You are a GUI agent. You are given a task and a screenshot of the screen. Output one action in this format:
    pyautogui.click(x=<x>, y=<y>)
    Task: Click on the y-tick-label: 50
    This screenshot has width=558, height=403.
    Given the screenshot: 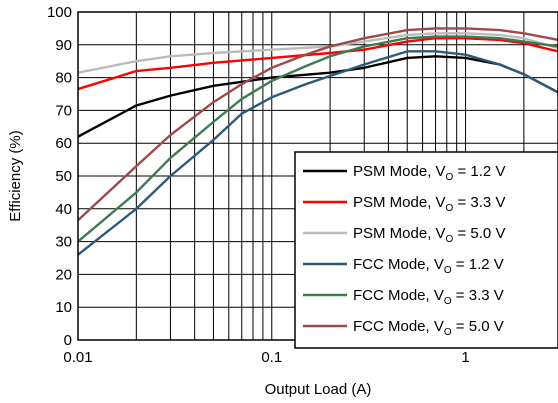 What is the action you would take?
    pyautogui.click(x=63, y=176)
    